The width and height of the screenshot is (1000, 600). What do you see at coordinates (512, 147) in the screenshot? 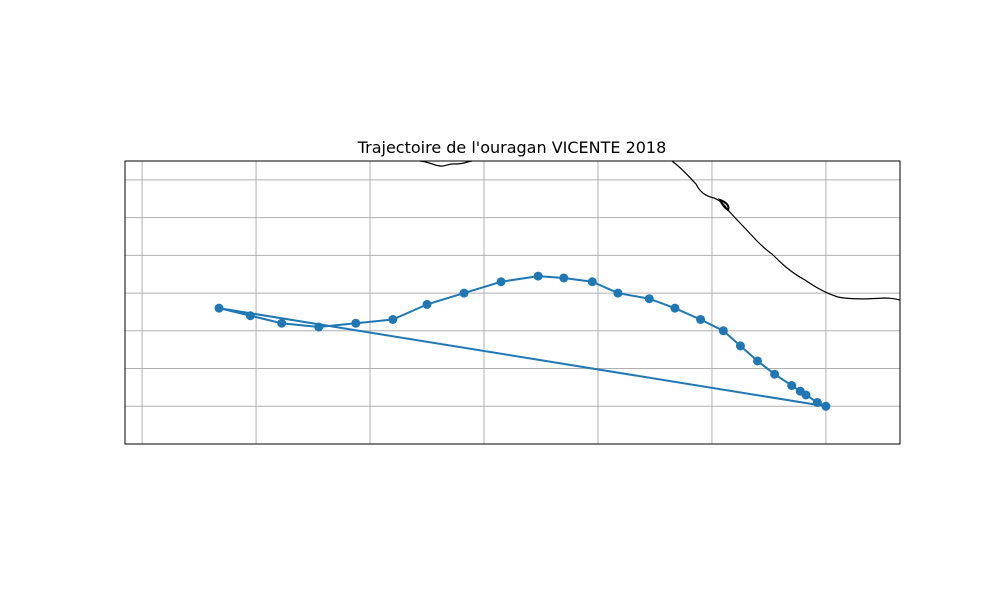
I see `chart-title: Trajectoire de l'ouragan VICENTE 2018` at bounding box center [512, 147].